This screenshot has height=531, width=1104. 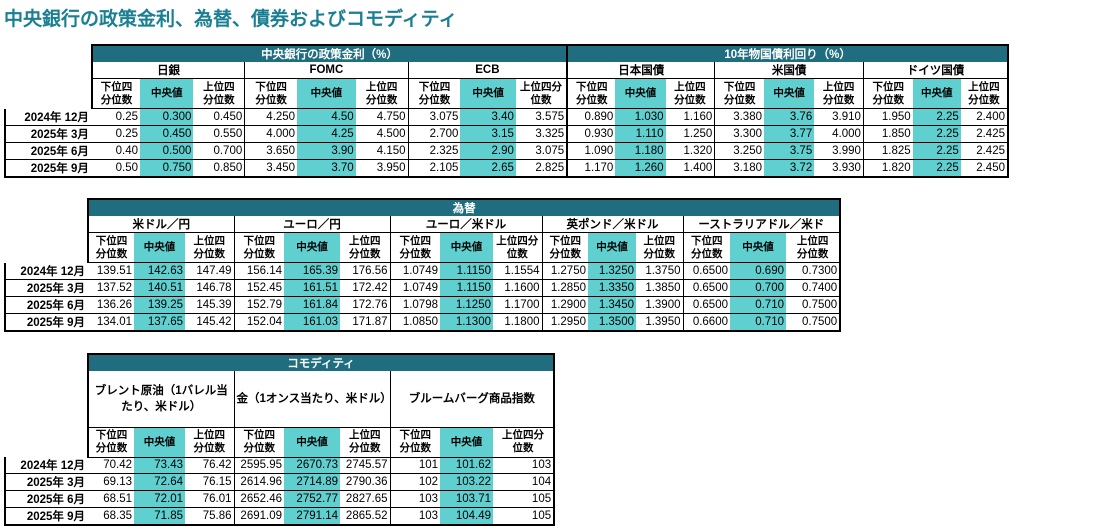 I want to click on table-cell: 3.650, so click(x=271, y=151).